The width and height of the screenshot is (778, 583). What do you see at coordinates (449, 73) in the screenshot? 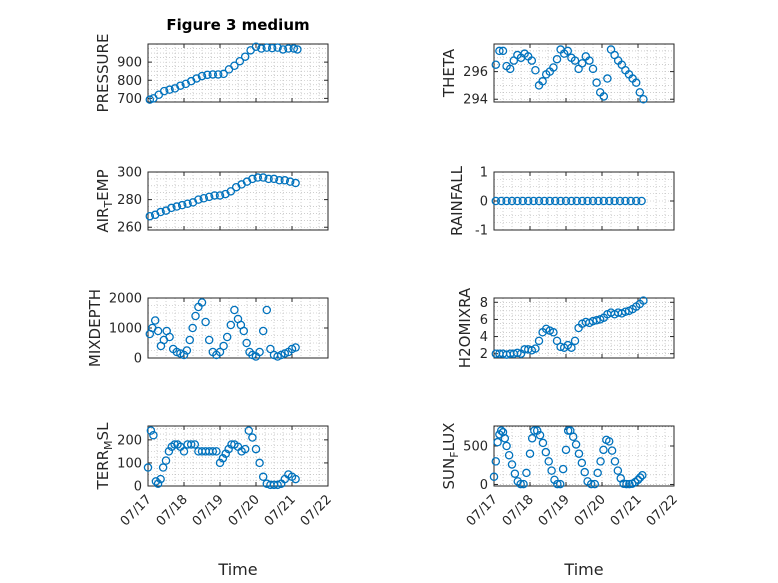
I see `y-axis-label: THETA` at bounding box center [449, 73].